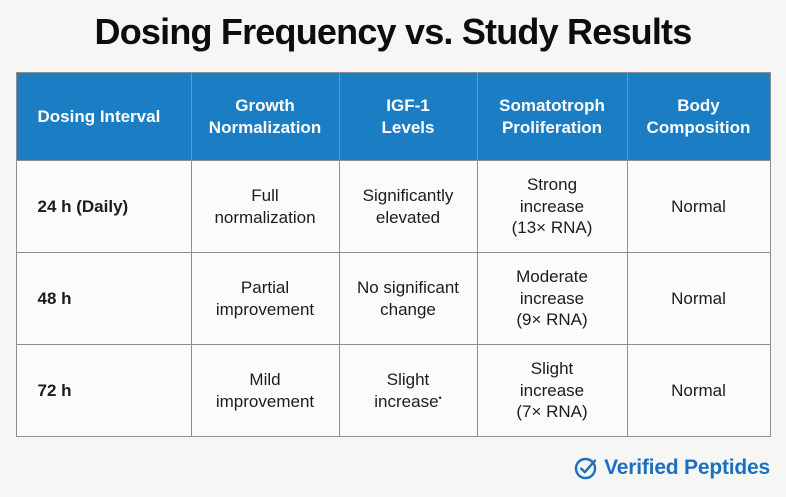 This screenshot has height=497, width=786. What do you see at coordinates (265, 390) in the screenshot?
I see `cell-growth-normalization: Mild improvement` at bounding box center [265, 390].